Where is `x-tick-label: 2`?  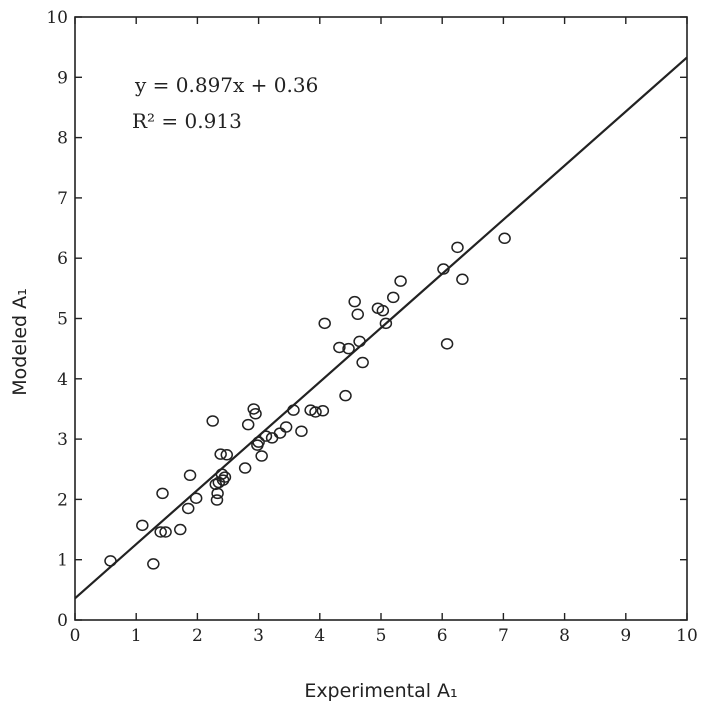 x-tick-label: 2 is located at coordinates (197, 636).